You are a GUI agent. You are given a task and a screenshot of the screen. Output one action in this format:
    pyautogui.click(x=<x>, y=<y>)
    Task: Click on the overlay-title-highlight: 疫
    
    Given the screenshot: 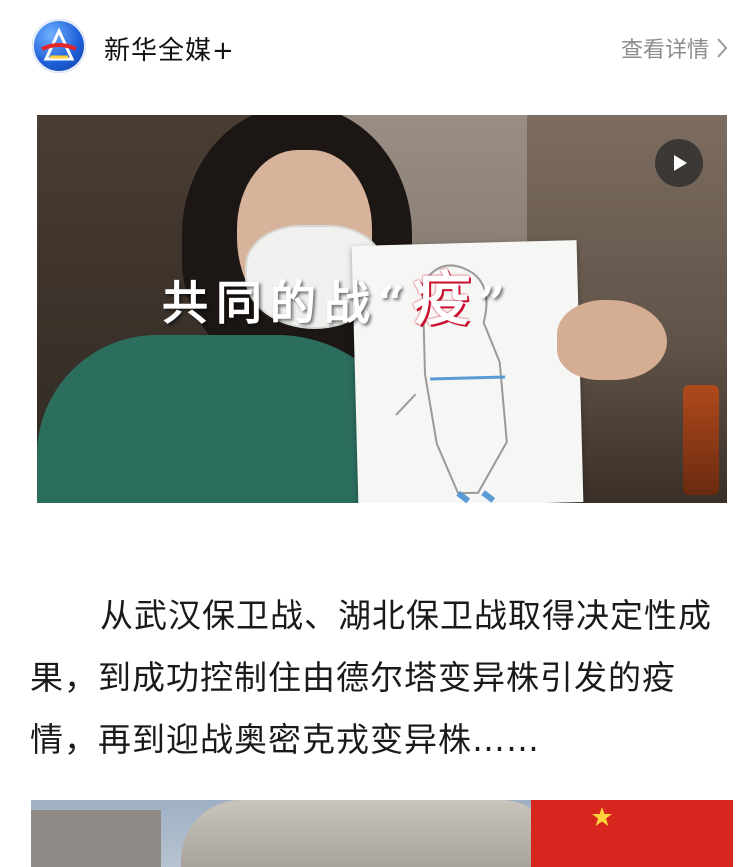 What is the action you would take?
    pyautogui.click(x=445, y=299)
    